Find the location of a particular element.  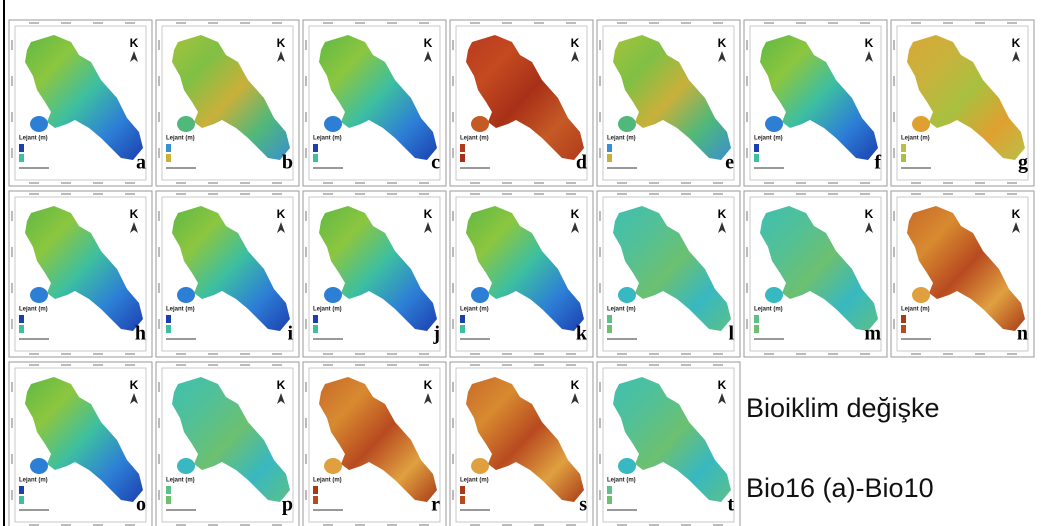

panel-letter: o is located at coordinates (141, 505).